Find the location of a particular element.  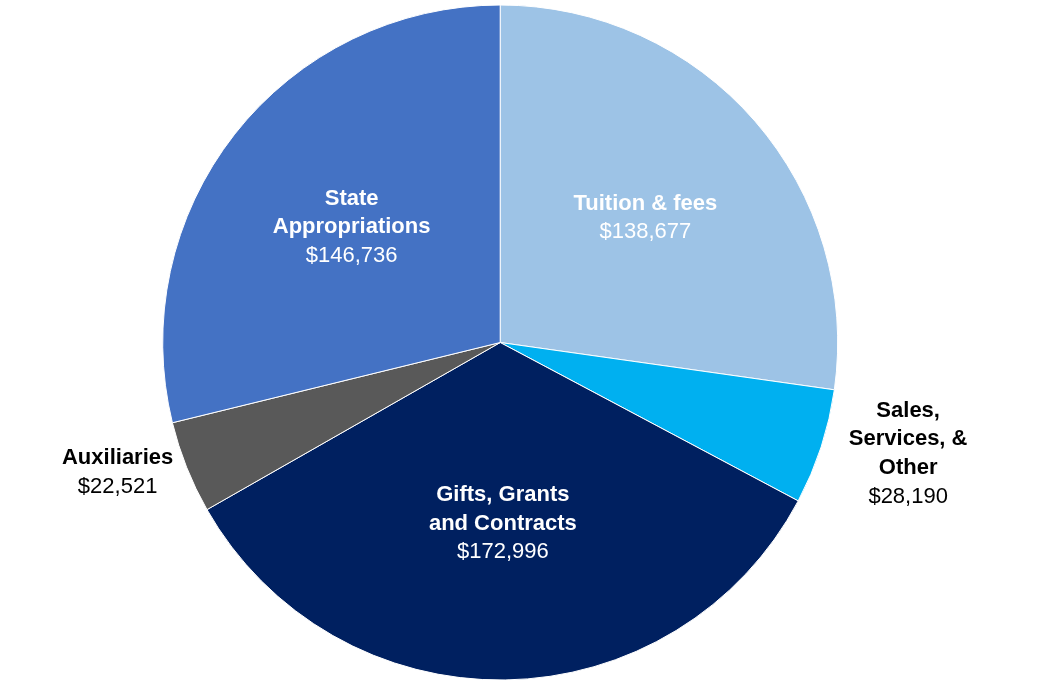

slice-label: Sales, Services, & Other is located at coordinates (908, 438).